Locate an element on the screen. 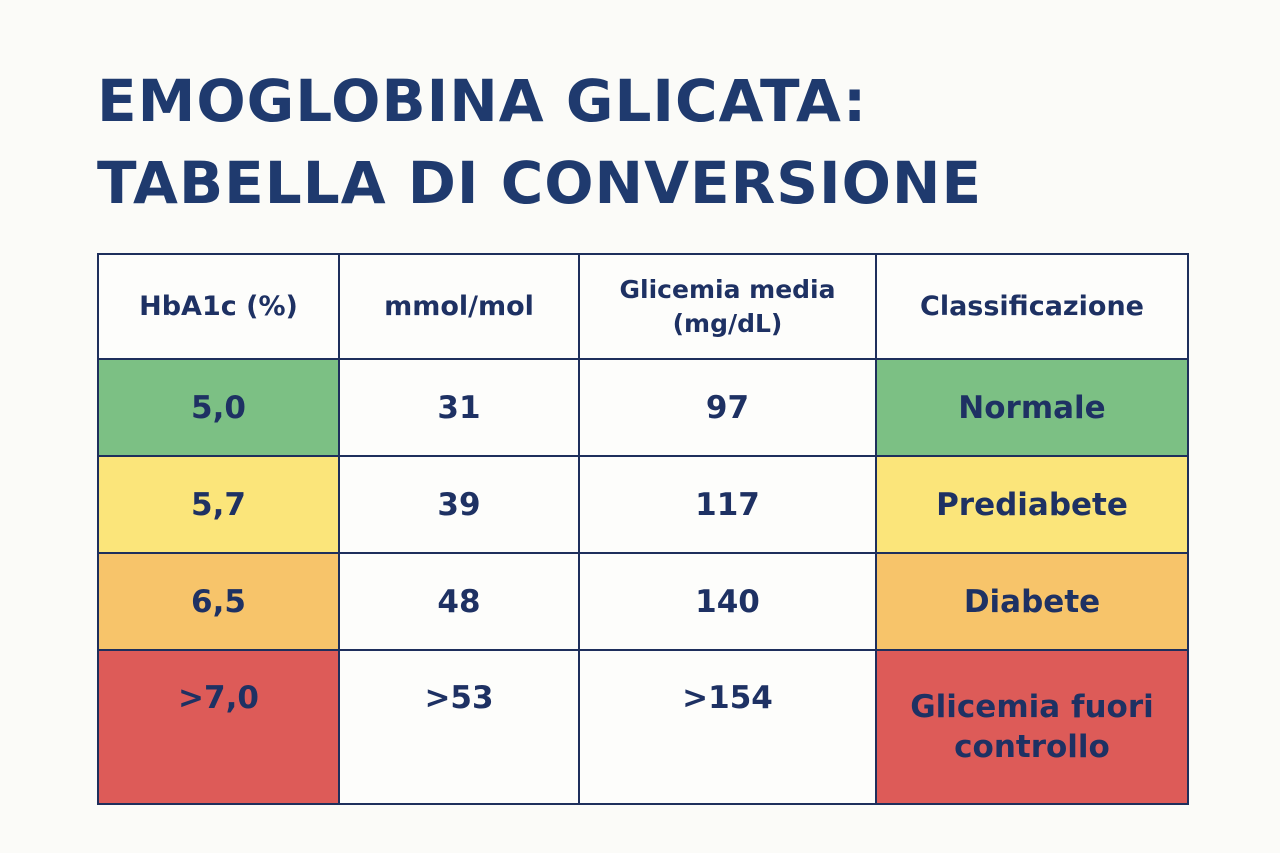  cell-hba1c: 5,0 is located at coordinates (218, 407).